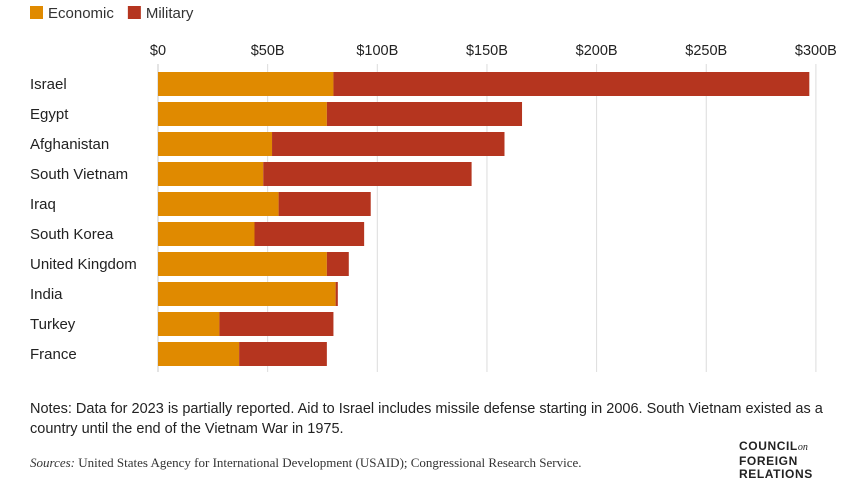  Describe the element at coordinates (43, 204) in the screenshot. I see `category-label: Iraq` at that location.